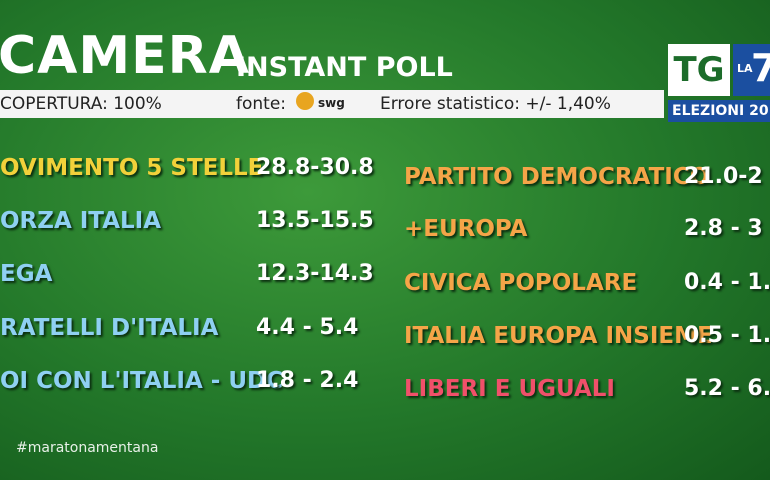 The width and height of the screenshot is (770, 480). I want to click on party-name: EGA, so click(26, 274).